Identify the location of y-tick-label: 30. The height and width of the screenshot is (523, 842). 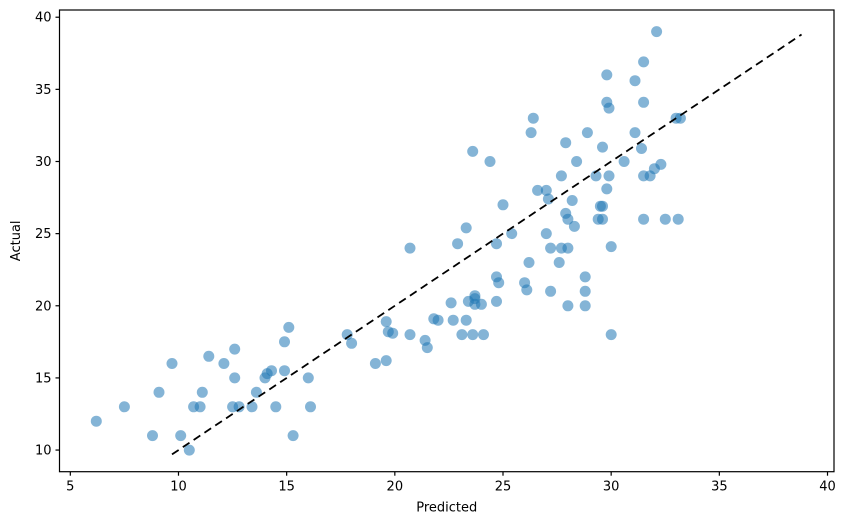
(43, 162).